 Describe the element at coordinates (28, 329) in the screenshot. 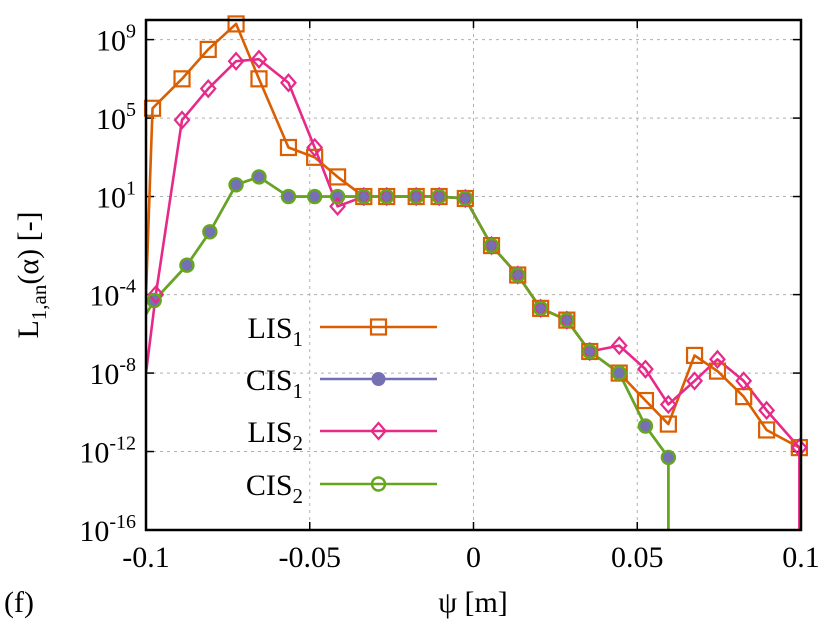

I see `y-axis-title-main: L` at that location.